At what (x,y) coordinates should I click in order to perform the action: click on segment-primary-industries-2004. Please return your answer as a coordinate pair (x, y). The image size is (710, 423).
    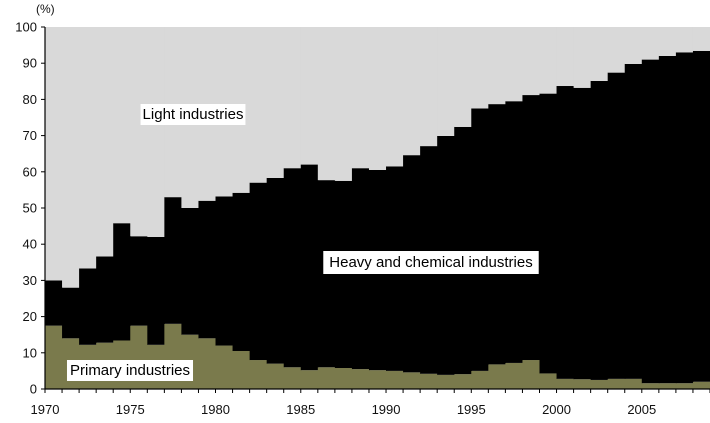
    Looking at the image, I should click on (633, 383).